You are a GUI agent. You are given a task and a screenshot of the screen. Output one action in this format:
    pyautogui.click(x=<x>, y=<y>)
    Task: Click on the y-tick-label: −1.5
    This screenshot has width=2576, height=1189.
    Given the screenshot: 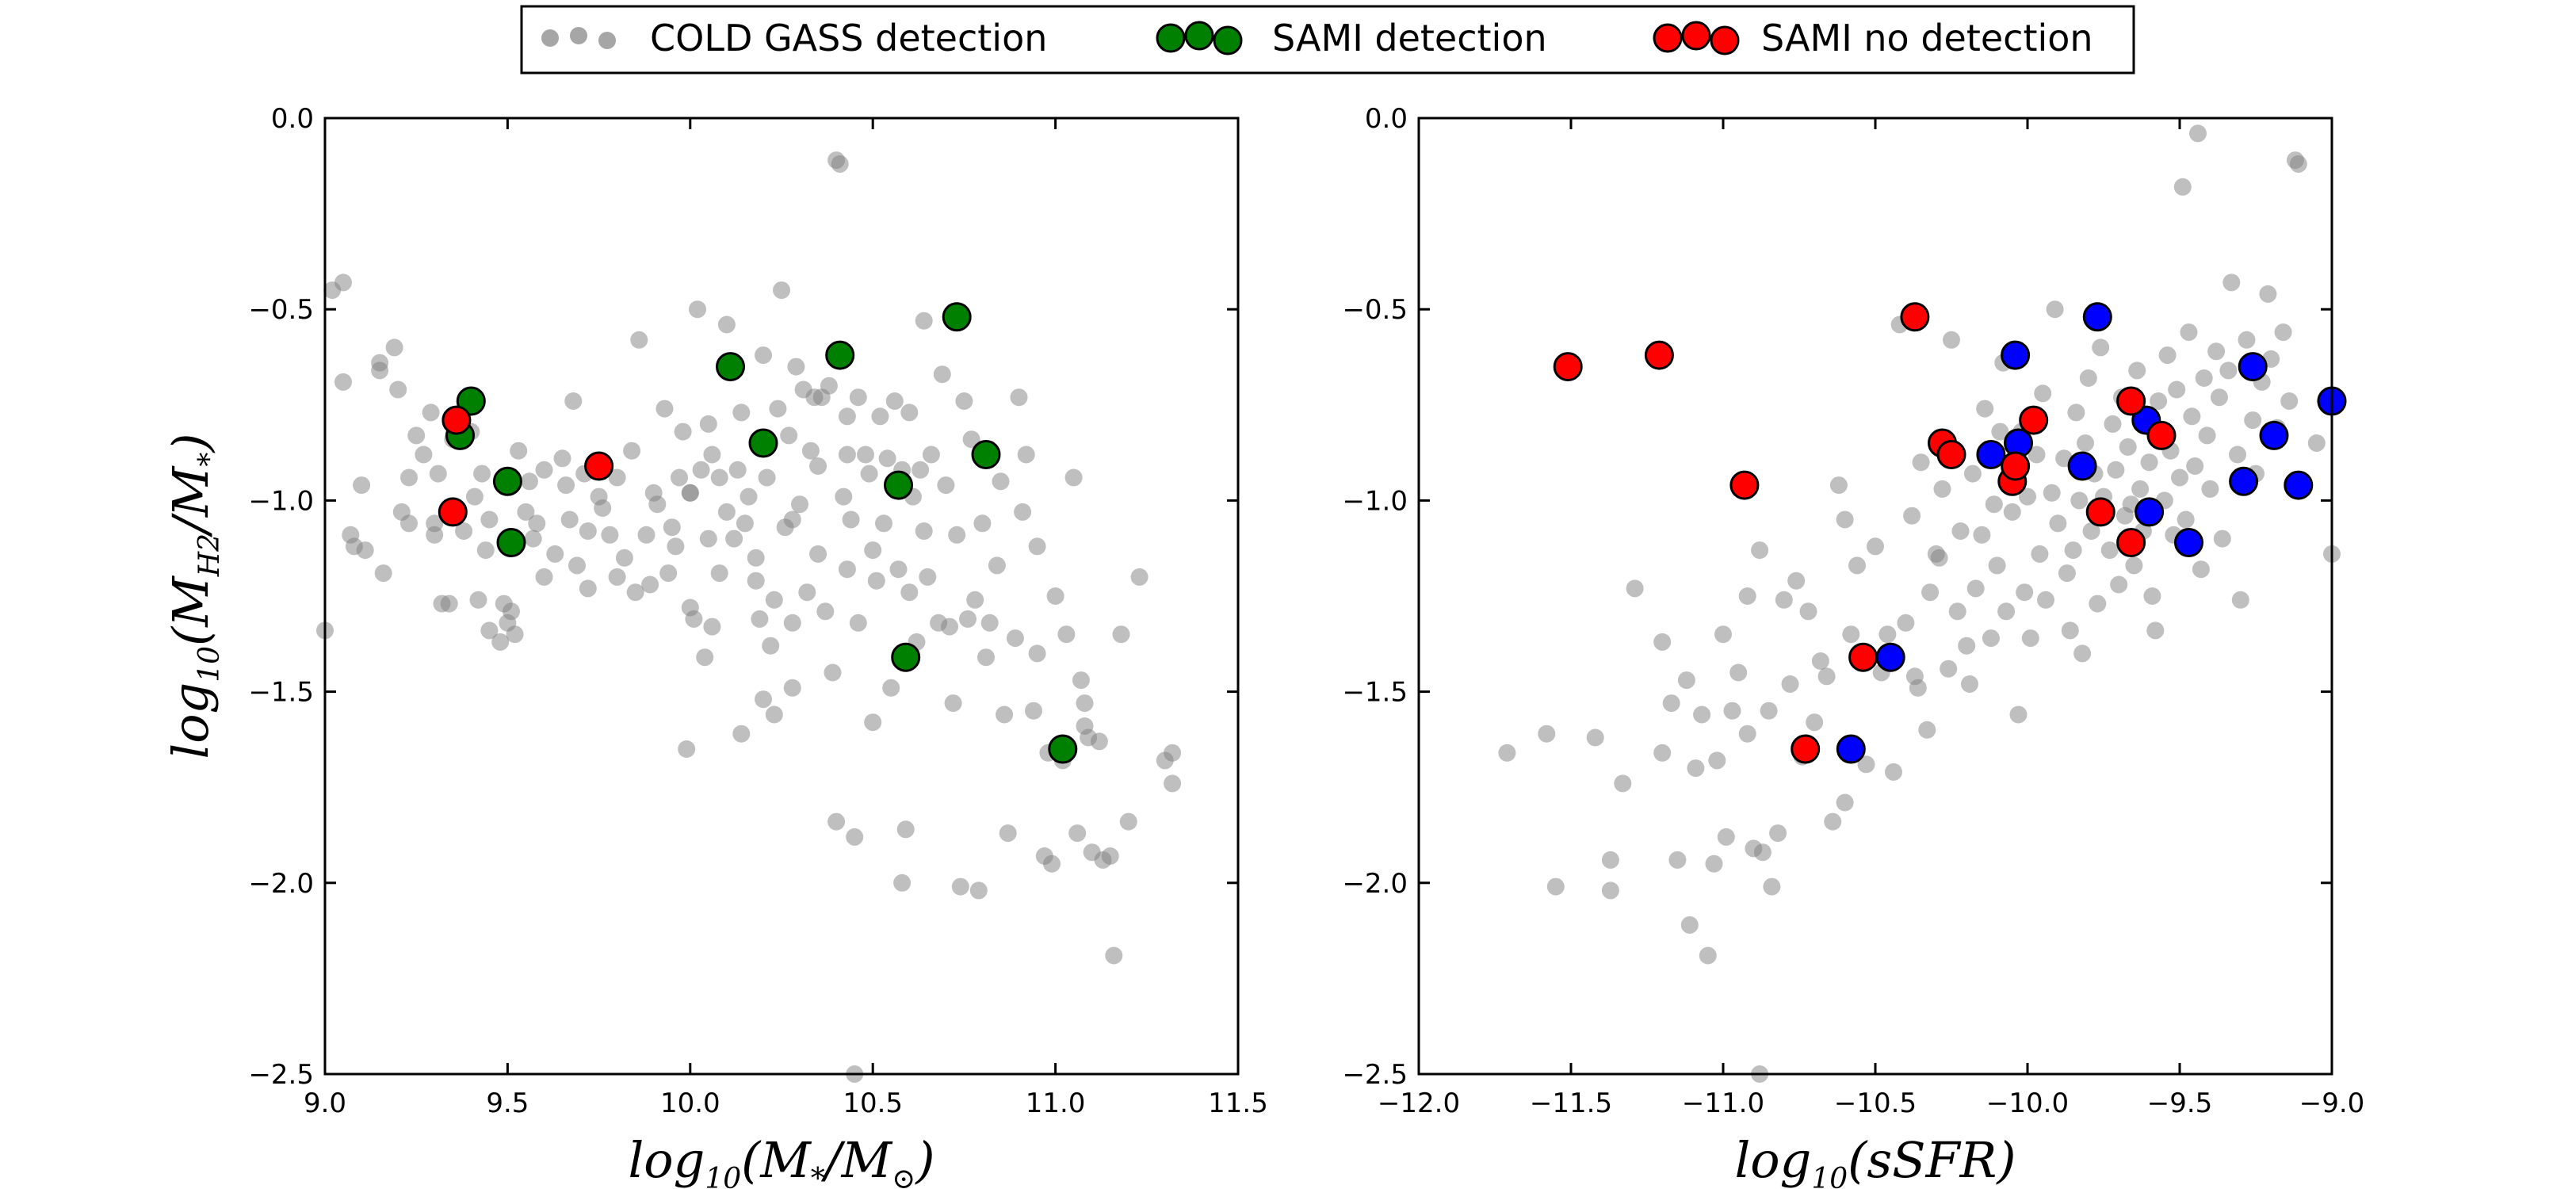 What is the action you would take?
    pyautogui.click(x=1375, y=693)
    